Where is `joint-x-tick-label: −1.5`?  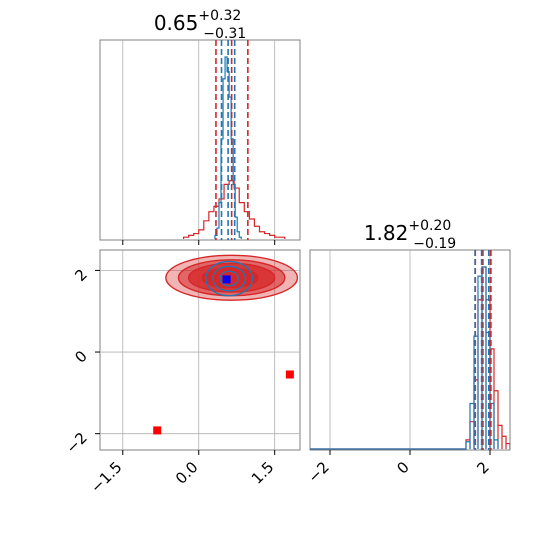 joint-x-tick-label: −1.5 is located at coordinates (106, 477).